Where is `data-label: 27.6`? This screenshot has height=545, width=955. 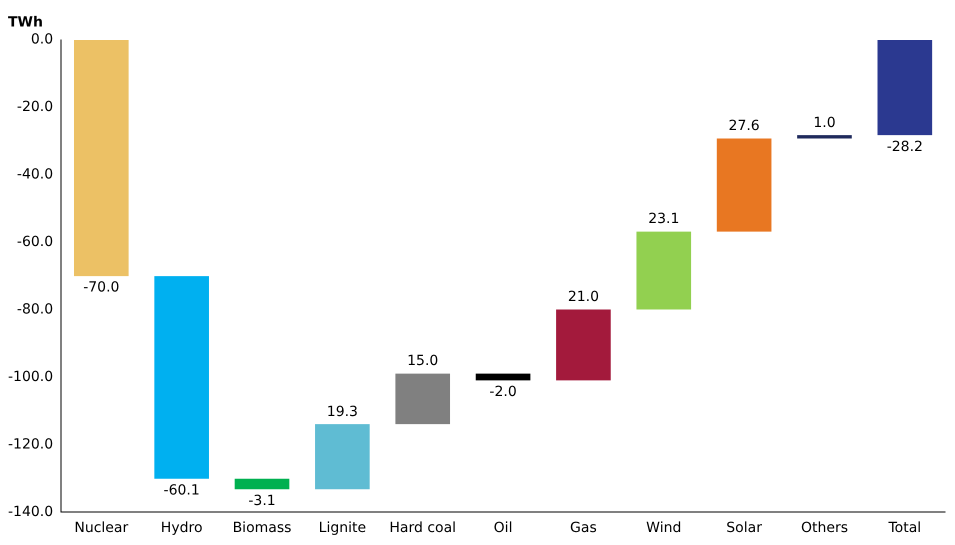
data-label: 27.6 is located at coordinates (744, 126).